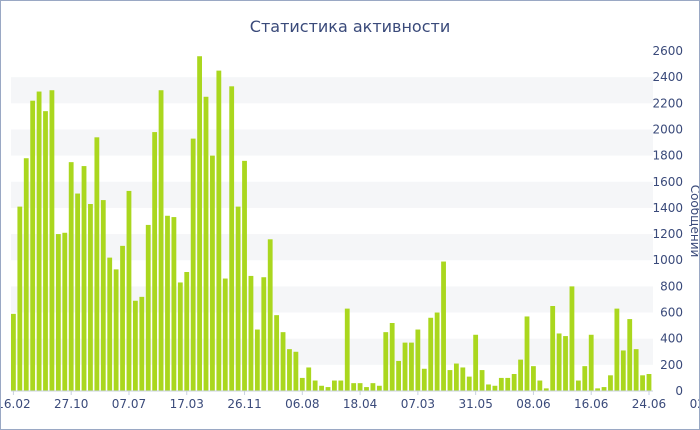 Image resolution: width=700 pixels, height=430 pixels. I want to click on x-tick-label: 31.05, so click(475, 404).